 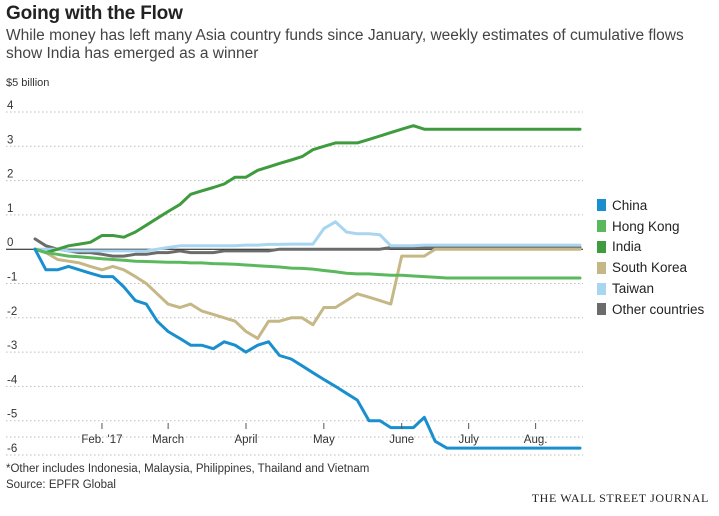 What do you see at coordinates (627, 247) in the screenshot?
I see `legend-label: India` at bounding box center [627, 247].